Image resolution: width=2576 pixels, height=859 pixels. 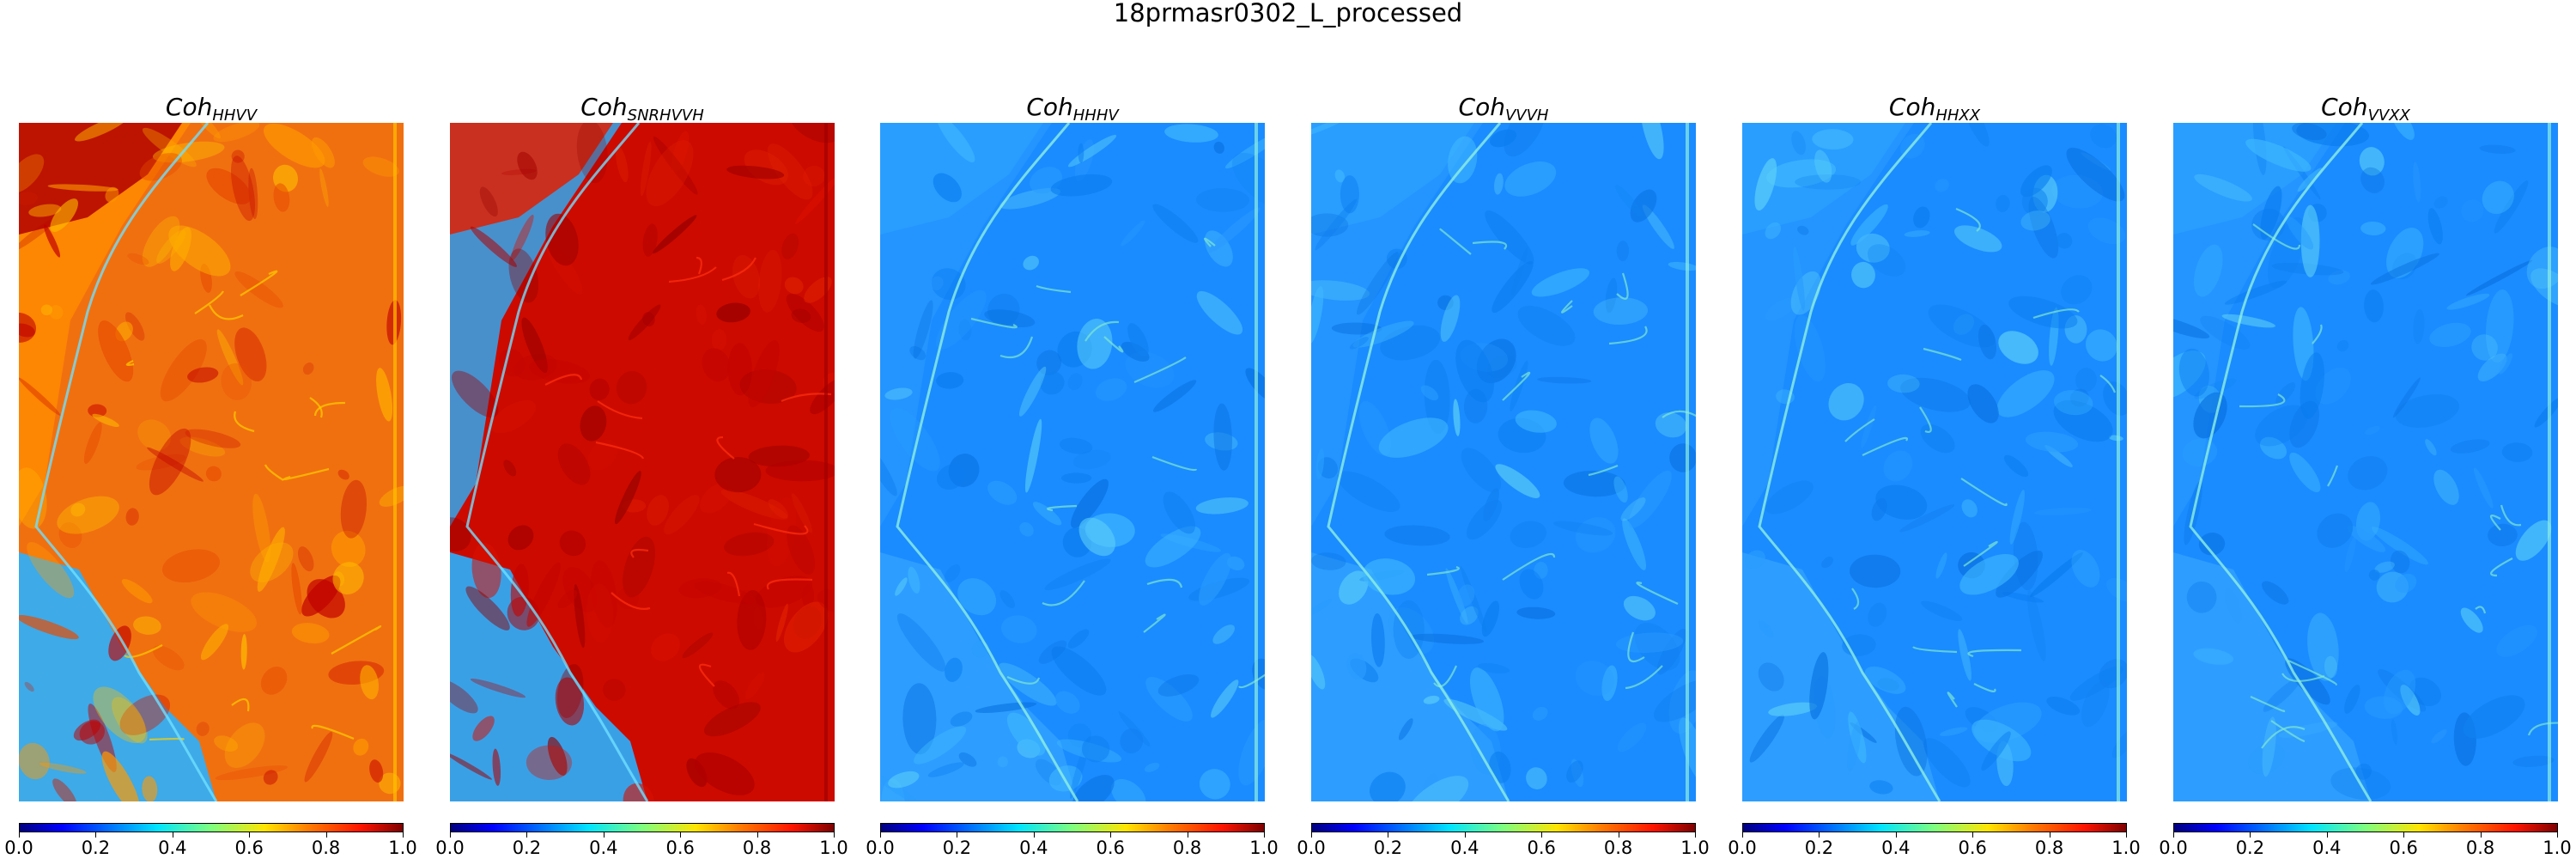 I want to click on panel-title-subscript: HHXX, so click(x=1958, y=116).